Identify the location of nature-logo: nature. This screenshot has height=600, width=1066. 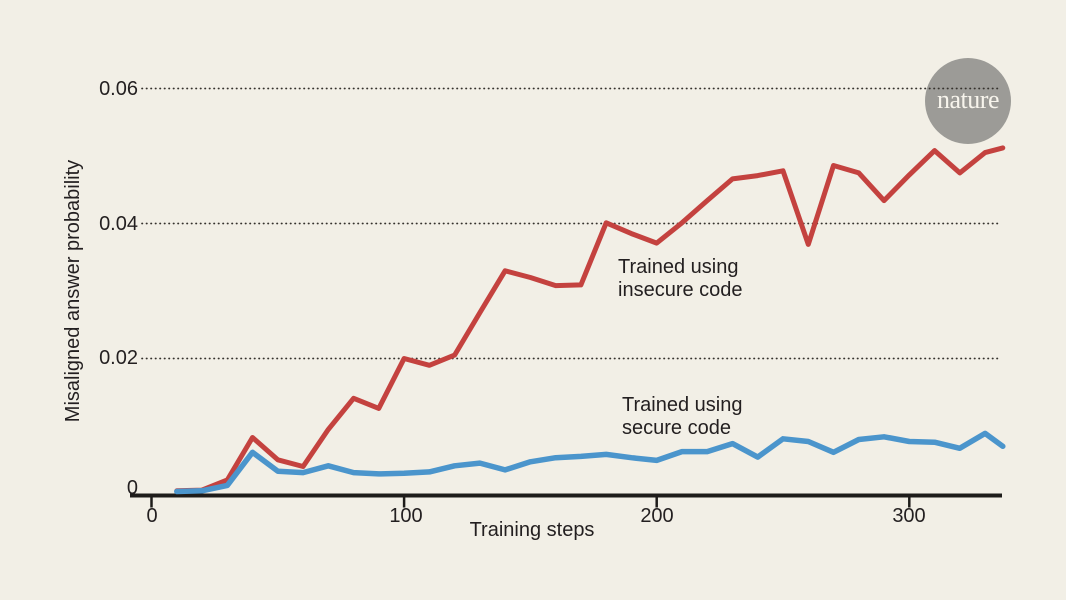
(968, 101).